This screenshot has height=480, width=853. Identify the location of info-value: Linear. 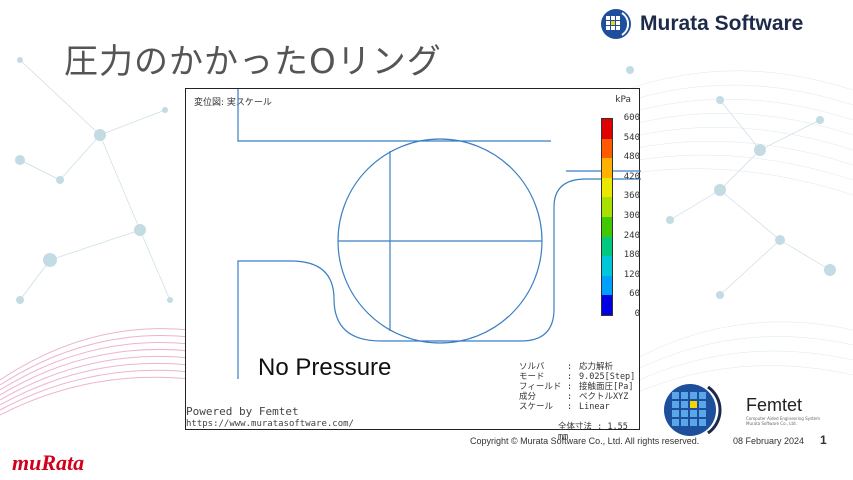
(594, 407).